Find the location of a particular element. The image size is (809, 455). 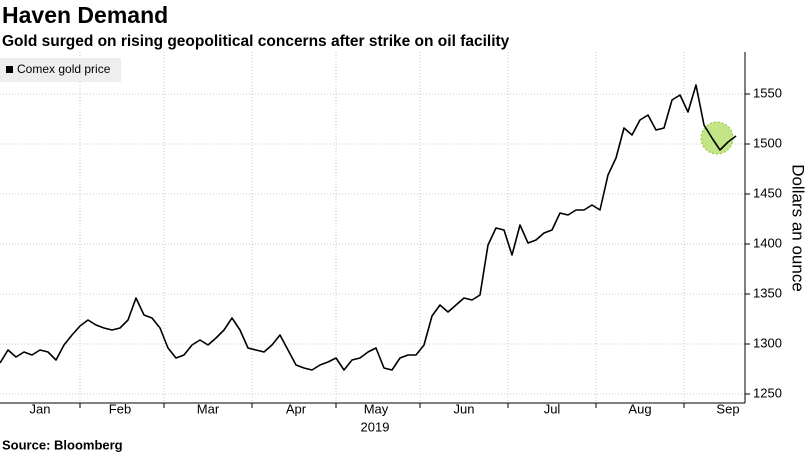

y-tick-label: 1300 is located at coordinates (767, 342).